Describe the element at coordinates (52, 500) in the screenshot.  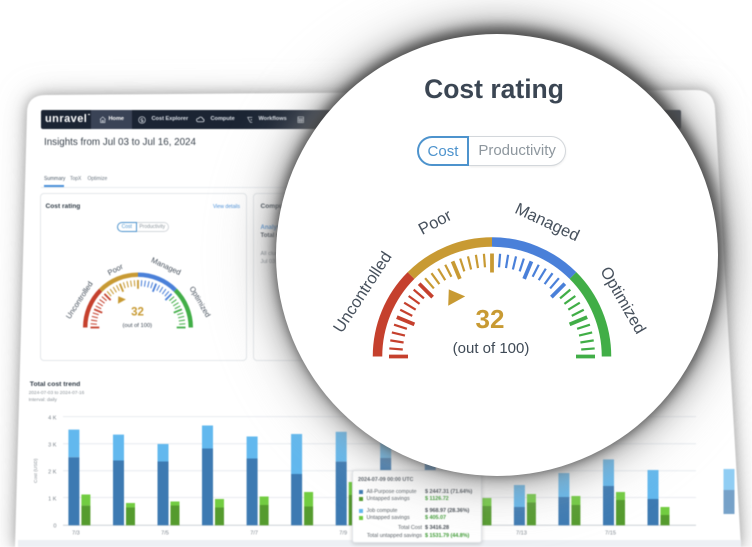
I see `svg-text: 1 K` at that location.